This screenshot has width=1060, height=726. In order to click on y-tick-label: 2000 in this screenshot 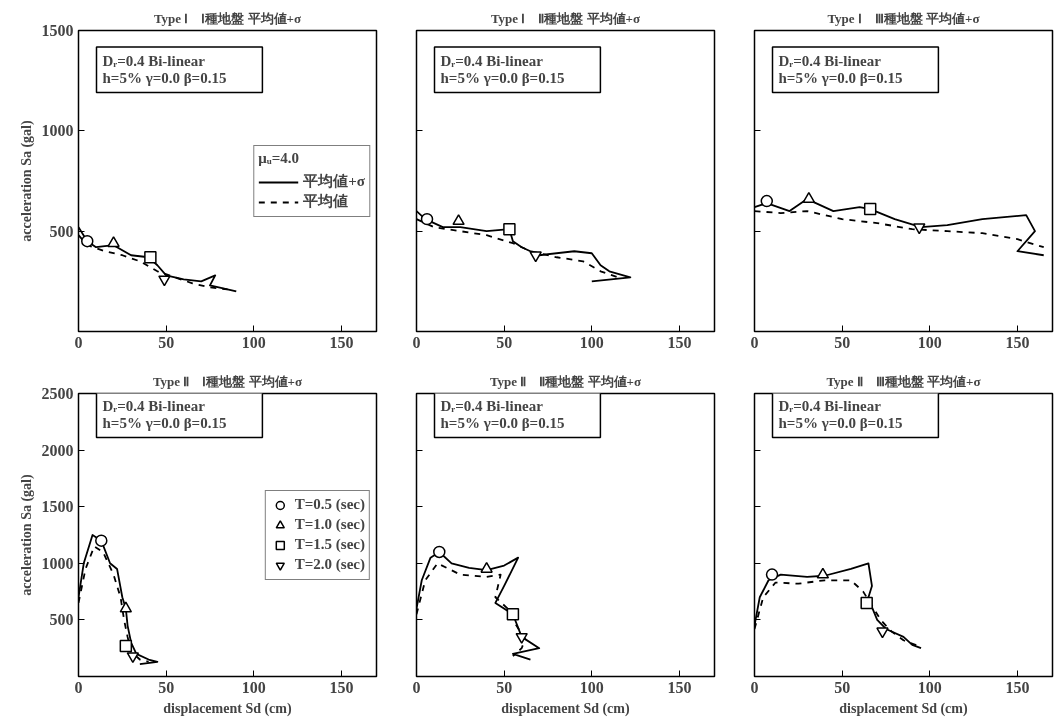, I will do `click(57, 450)`.